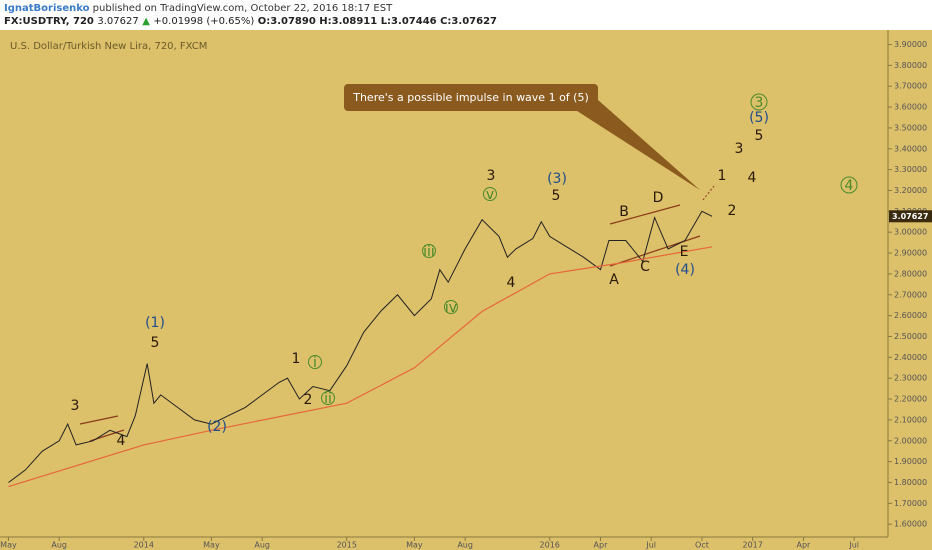  What do you see at coordinates (910, 461) in the screenshot?
I see `y-tick-label: 1.90000` at bounding box center [910, 461].